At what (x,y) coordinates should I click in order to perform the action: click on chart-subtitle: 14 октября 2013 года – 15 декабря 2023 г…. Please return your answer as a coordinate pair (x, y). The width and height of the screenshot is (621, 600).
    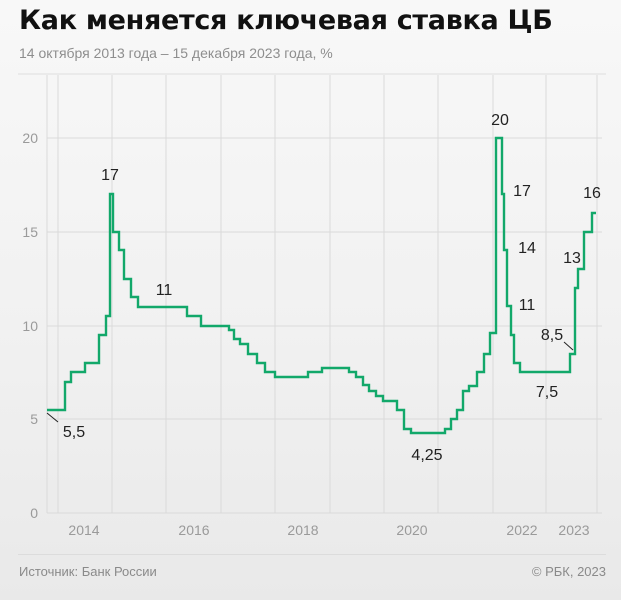
    Looking at the image, I should click on (176, 53).